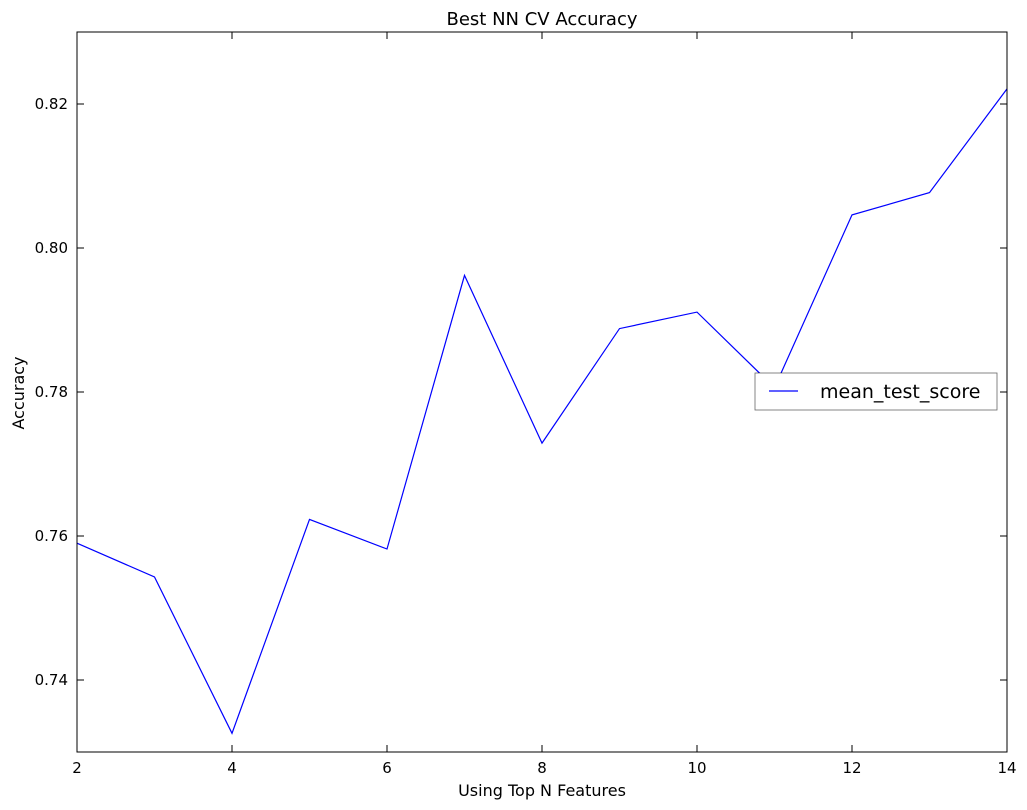  Describe the element at coordinates (387, 768) in the screenshot. I see `x-tick-label: 6` at that location.